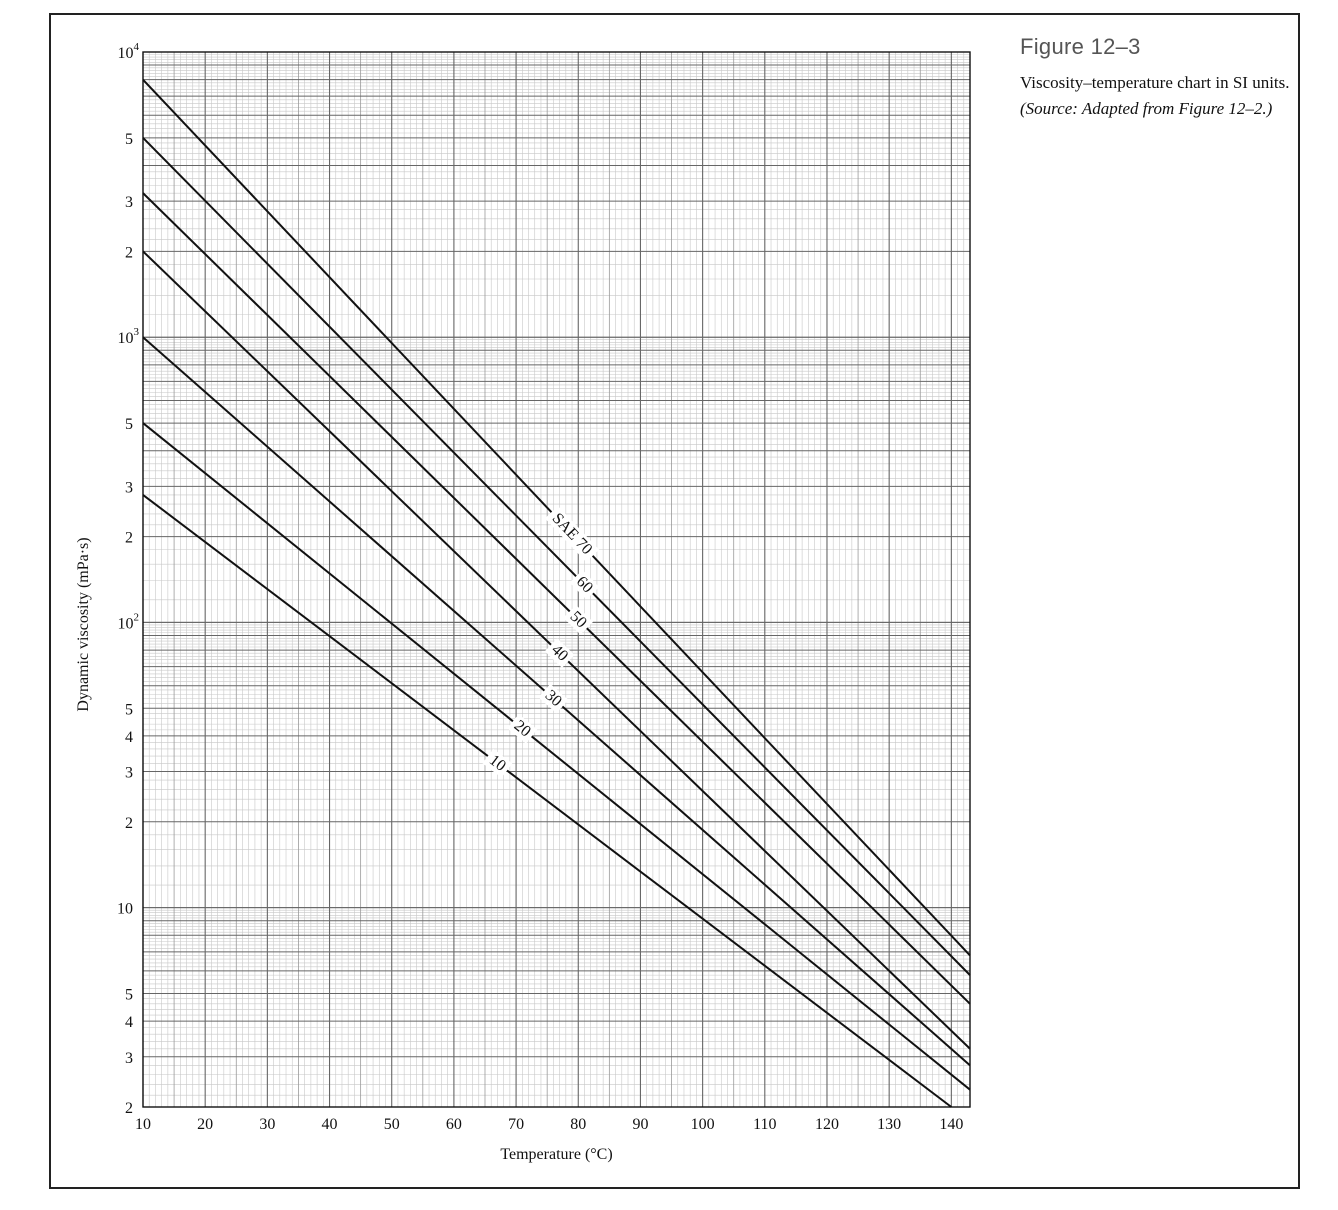  Describe the element at coordinates (83, 624) in the screenshot. I see `y-axis-label: Dynamic viscosity (mPa·s)` at that location.